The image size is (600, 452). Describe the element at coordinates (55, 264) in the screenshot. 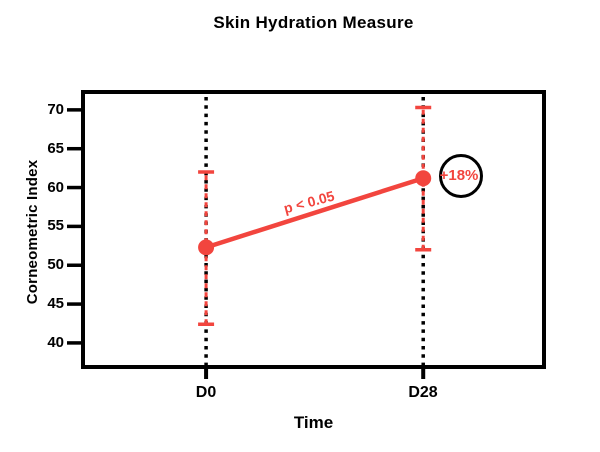

I see `y-tick-label: 50` at that location.